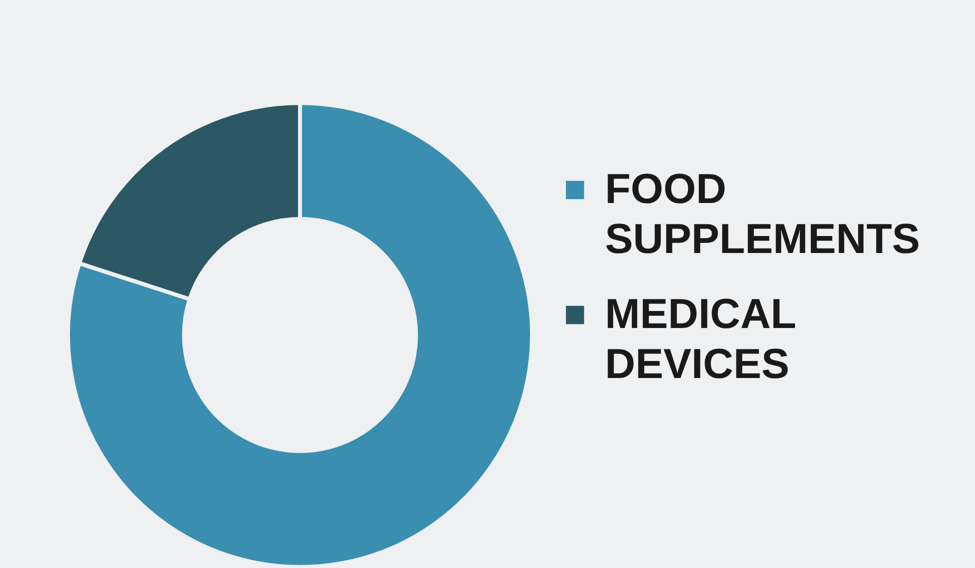 This screenshot has height=568, width=975. What do you see at coordinates (700, 338) in the screenshot?
I see `legend-label: MEDICAL DEVICES` at bounding box center [700, 338].